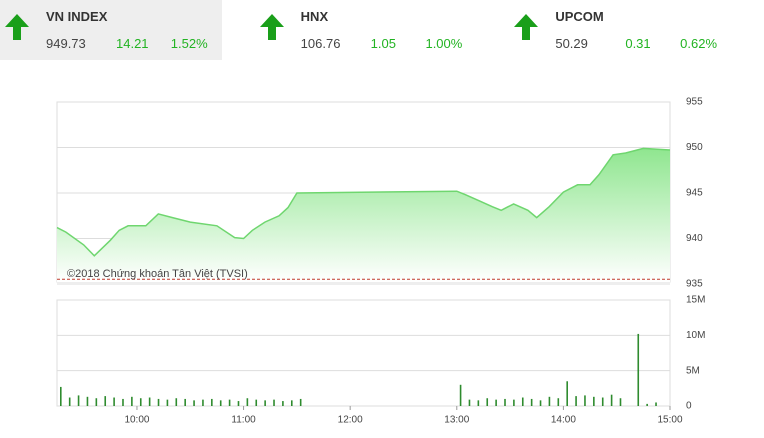 The image size is (764, 438). What do you see at coordinates (693, 370) in the screenshot?
I see `y-tick-label: 5M` at bounding box center [693, 370].